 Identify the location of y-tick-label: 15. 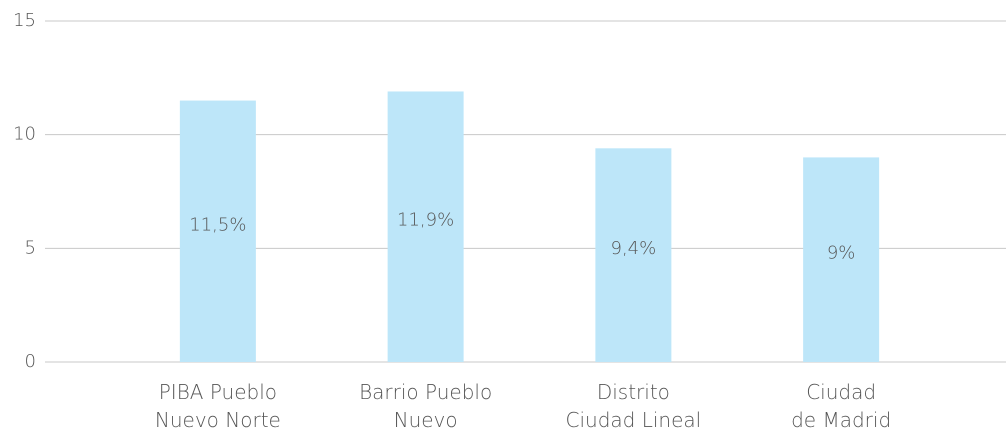
(24, 20).